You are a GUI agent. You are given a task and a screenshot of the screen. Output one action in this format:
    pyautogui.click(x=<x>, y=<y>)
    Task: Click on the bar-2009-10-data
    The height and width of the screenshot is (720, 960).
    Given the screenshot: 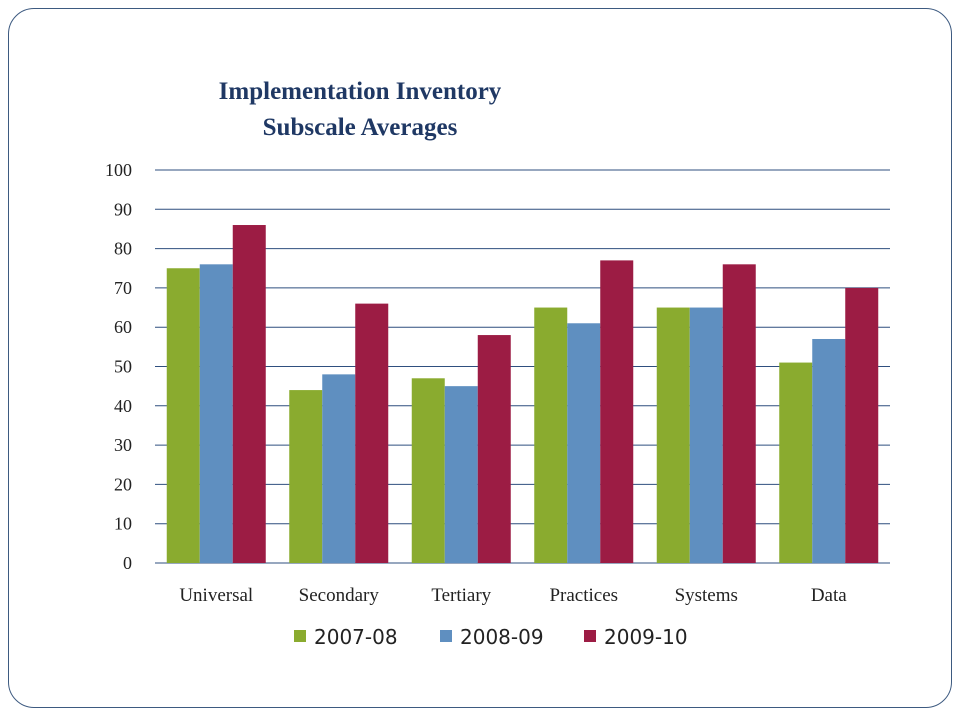 What is the action you would take?
    pyautogui.click(x=862, y=425)
    